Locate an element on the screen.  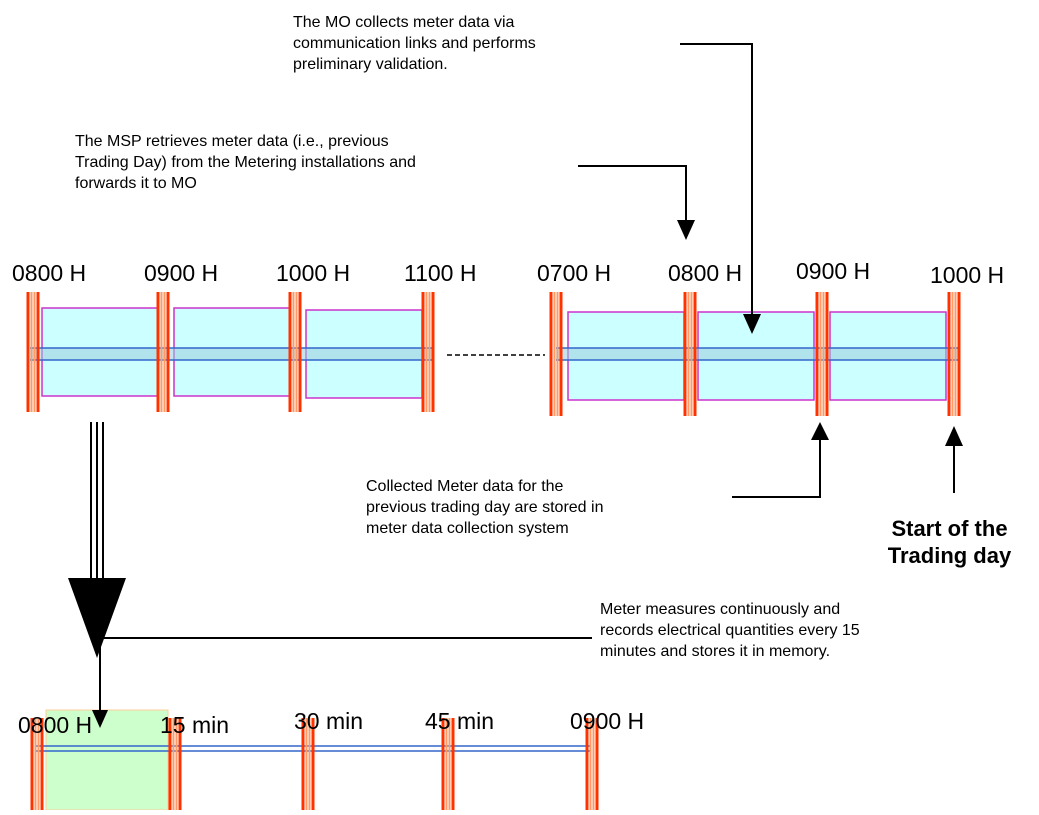
time-label: 30 min is located at coordinates (329, 721).